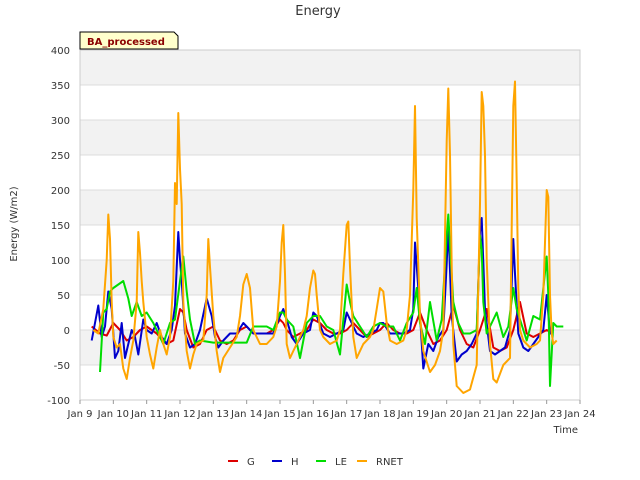 This screenshot has width=640, height=480. Describe the element at coordinates (316, 462) in the screenshot. I see `legend: G H LE RNET` at that location.